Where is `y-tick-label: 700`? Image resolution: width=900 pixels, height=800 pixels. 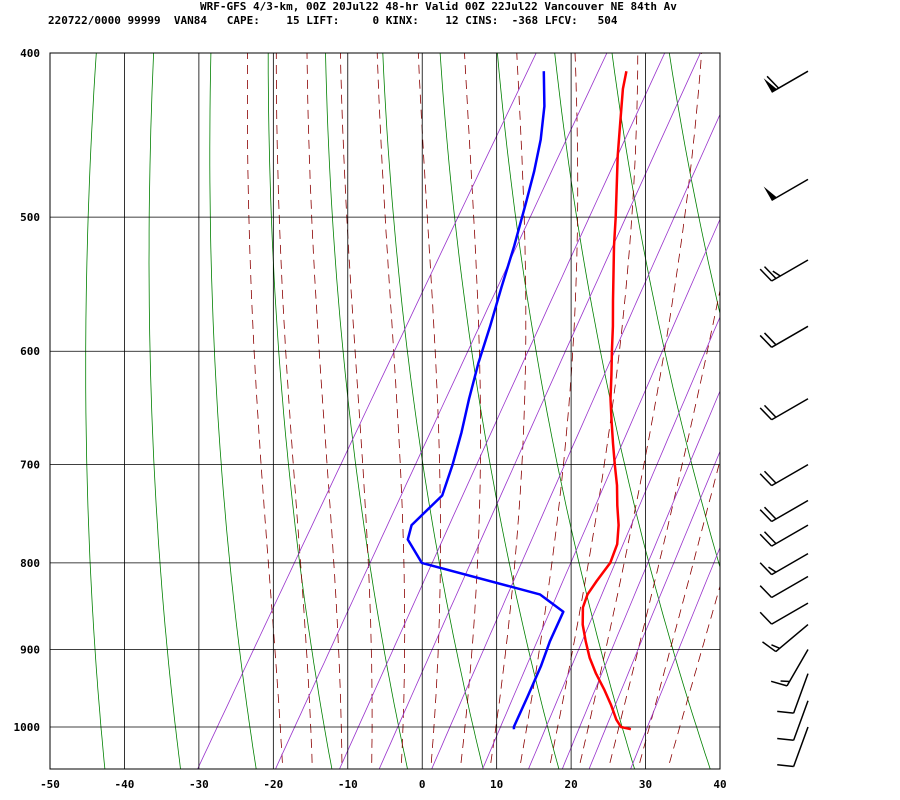 y-tick-label: 700 is located at coordinates (30, 465).